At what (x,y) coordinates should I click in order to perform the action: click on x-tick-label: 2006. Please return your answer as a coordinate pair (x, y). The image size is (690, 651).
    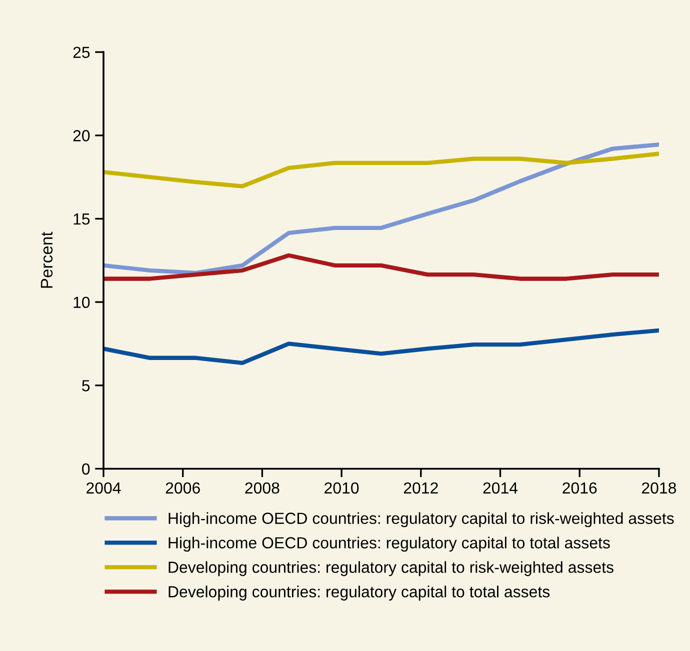
    Looking at the image, I should click on (183, 488).